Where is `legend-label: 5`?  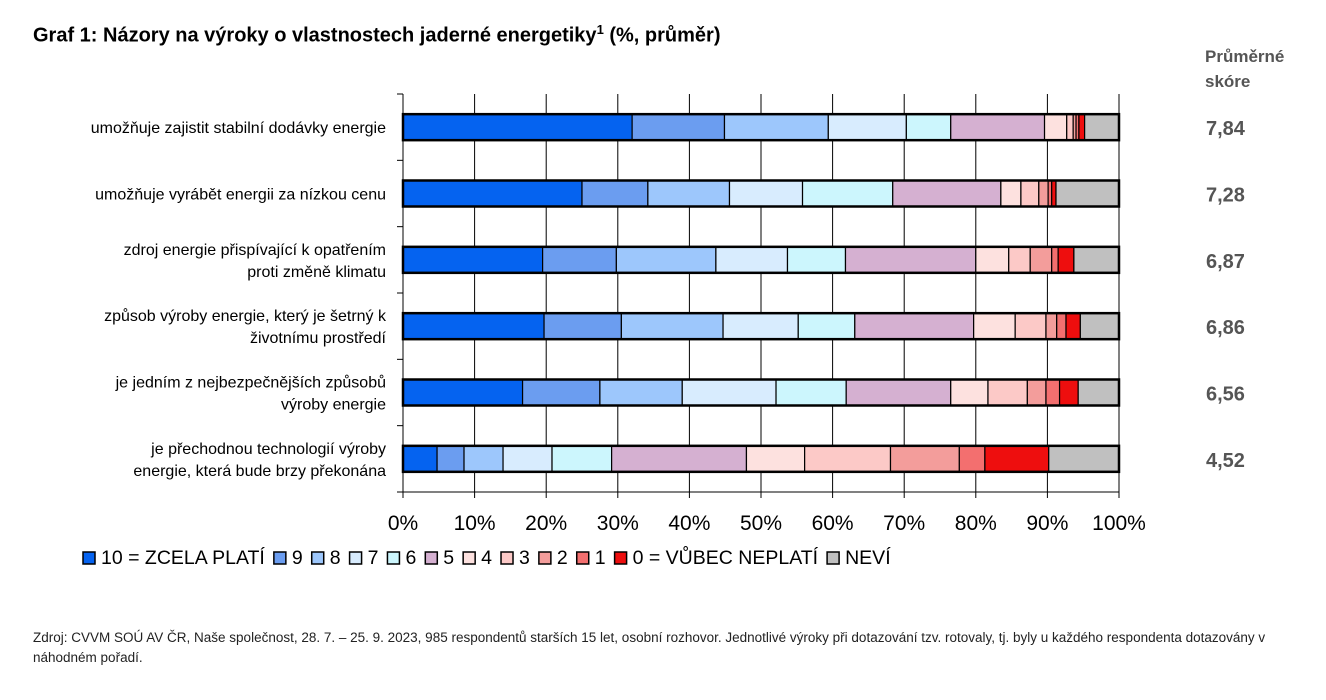 legend-label: 5 is located at coordinates (448, 558).